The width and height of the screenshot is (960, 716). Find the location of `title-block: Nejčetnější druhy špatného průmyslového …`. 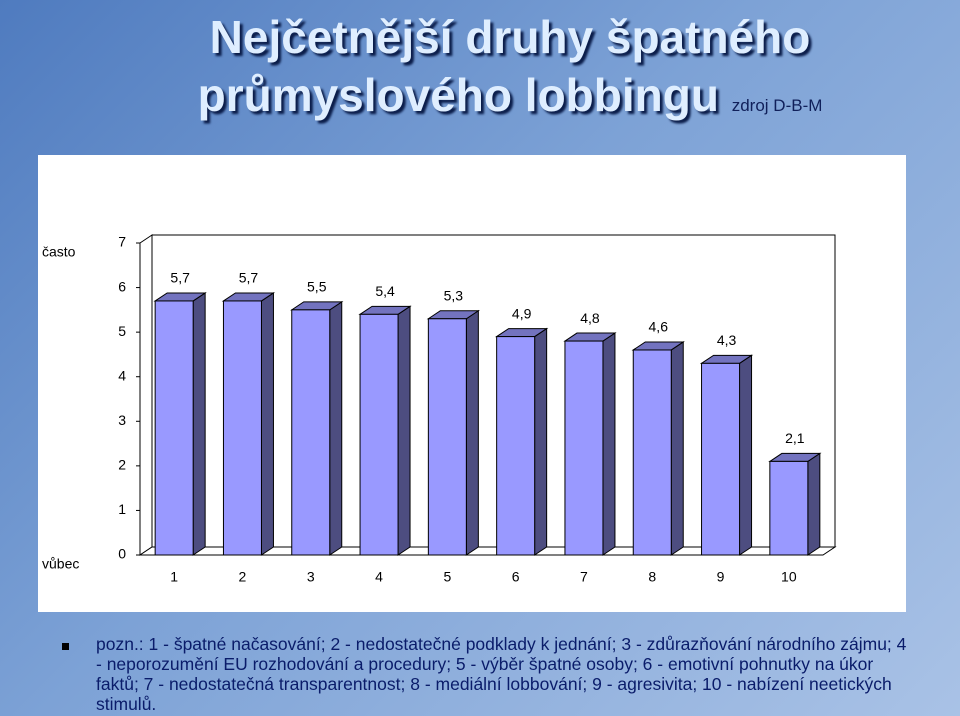

title-block: Nejčetnější druhy špatného průmyslového … is located at coordinates (510, 71).